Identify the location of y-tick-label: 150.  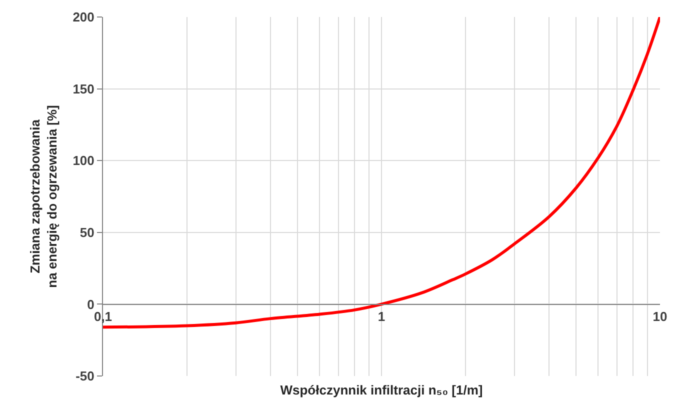
(83, 88).